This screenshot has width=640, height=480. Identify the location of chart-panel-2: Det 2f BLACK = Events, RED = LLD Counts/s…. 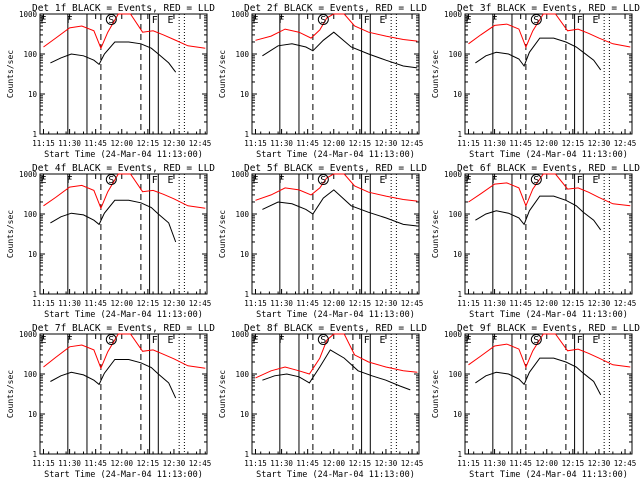
(322, 81).